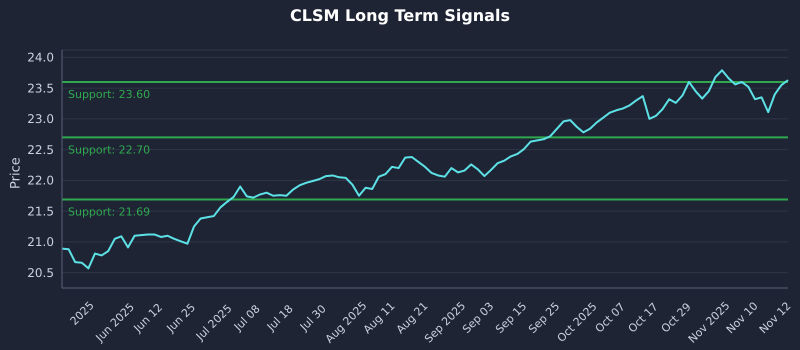 The height and width of the screenshot is (350, 800). Describe the element at coordinates (40, 181) in the screenshot. I see `y-tick-label: 22.0` at that location.